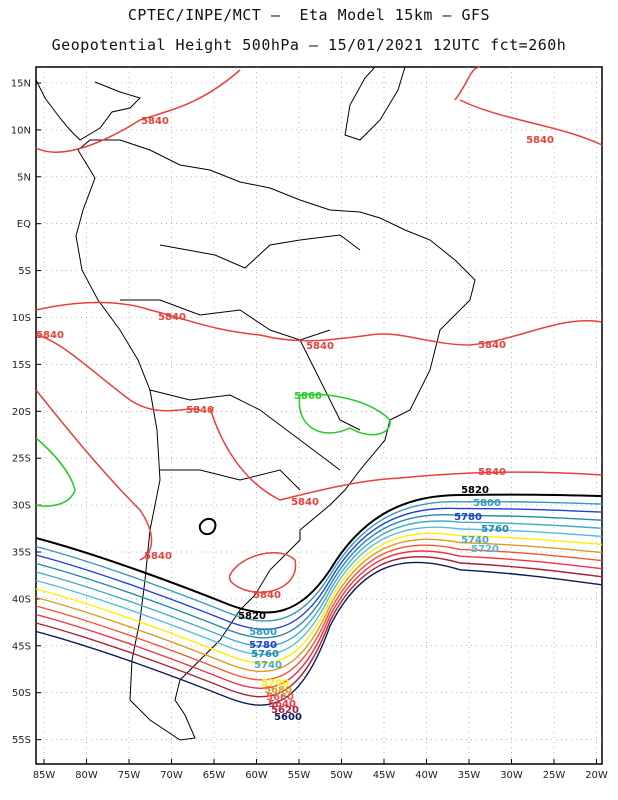  Describe the element at coordinates (309, 15) in the screenshot. I see `title-line-1: CPTEC/INPE/MCT – Eta Model 15km – GFS` at that location.